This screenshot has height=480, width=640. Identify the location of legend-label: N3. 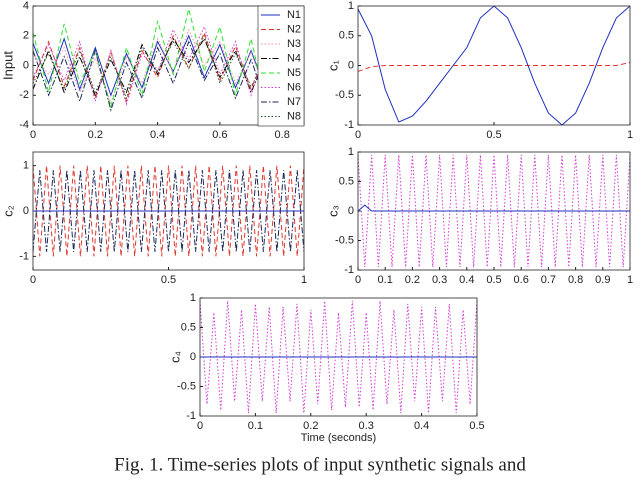
(294, 44).